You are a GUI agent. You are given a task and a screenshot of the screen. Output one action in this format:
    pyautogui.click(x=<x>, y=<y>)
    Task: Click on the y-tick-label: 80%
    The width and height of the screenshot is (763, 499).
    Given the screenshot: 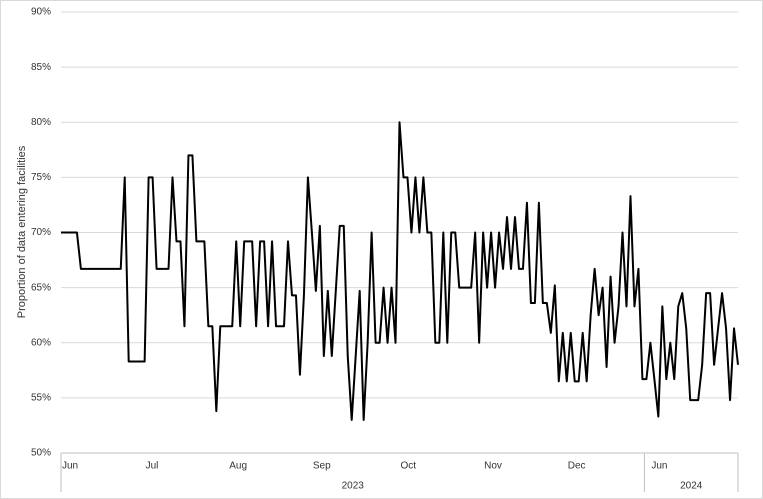 What is the action you would take?
    pyautogui.click(x=41, y=122)
    